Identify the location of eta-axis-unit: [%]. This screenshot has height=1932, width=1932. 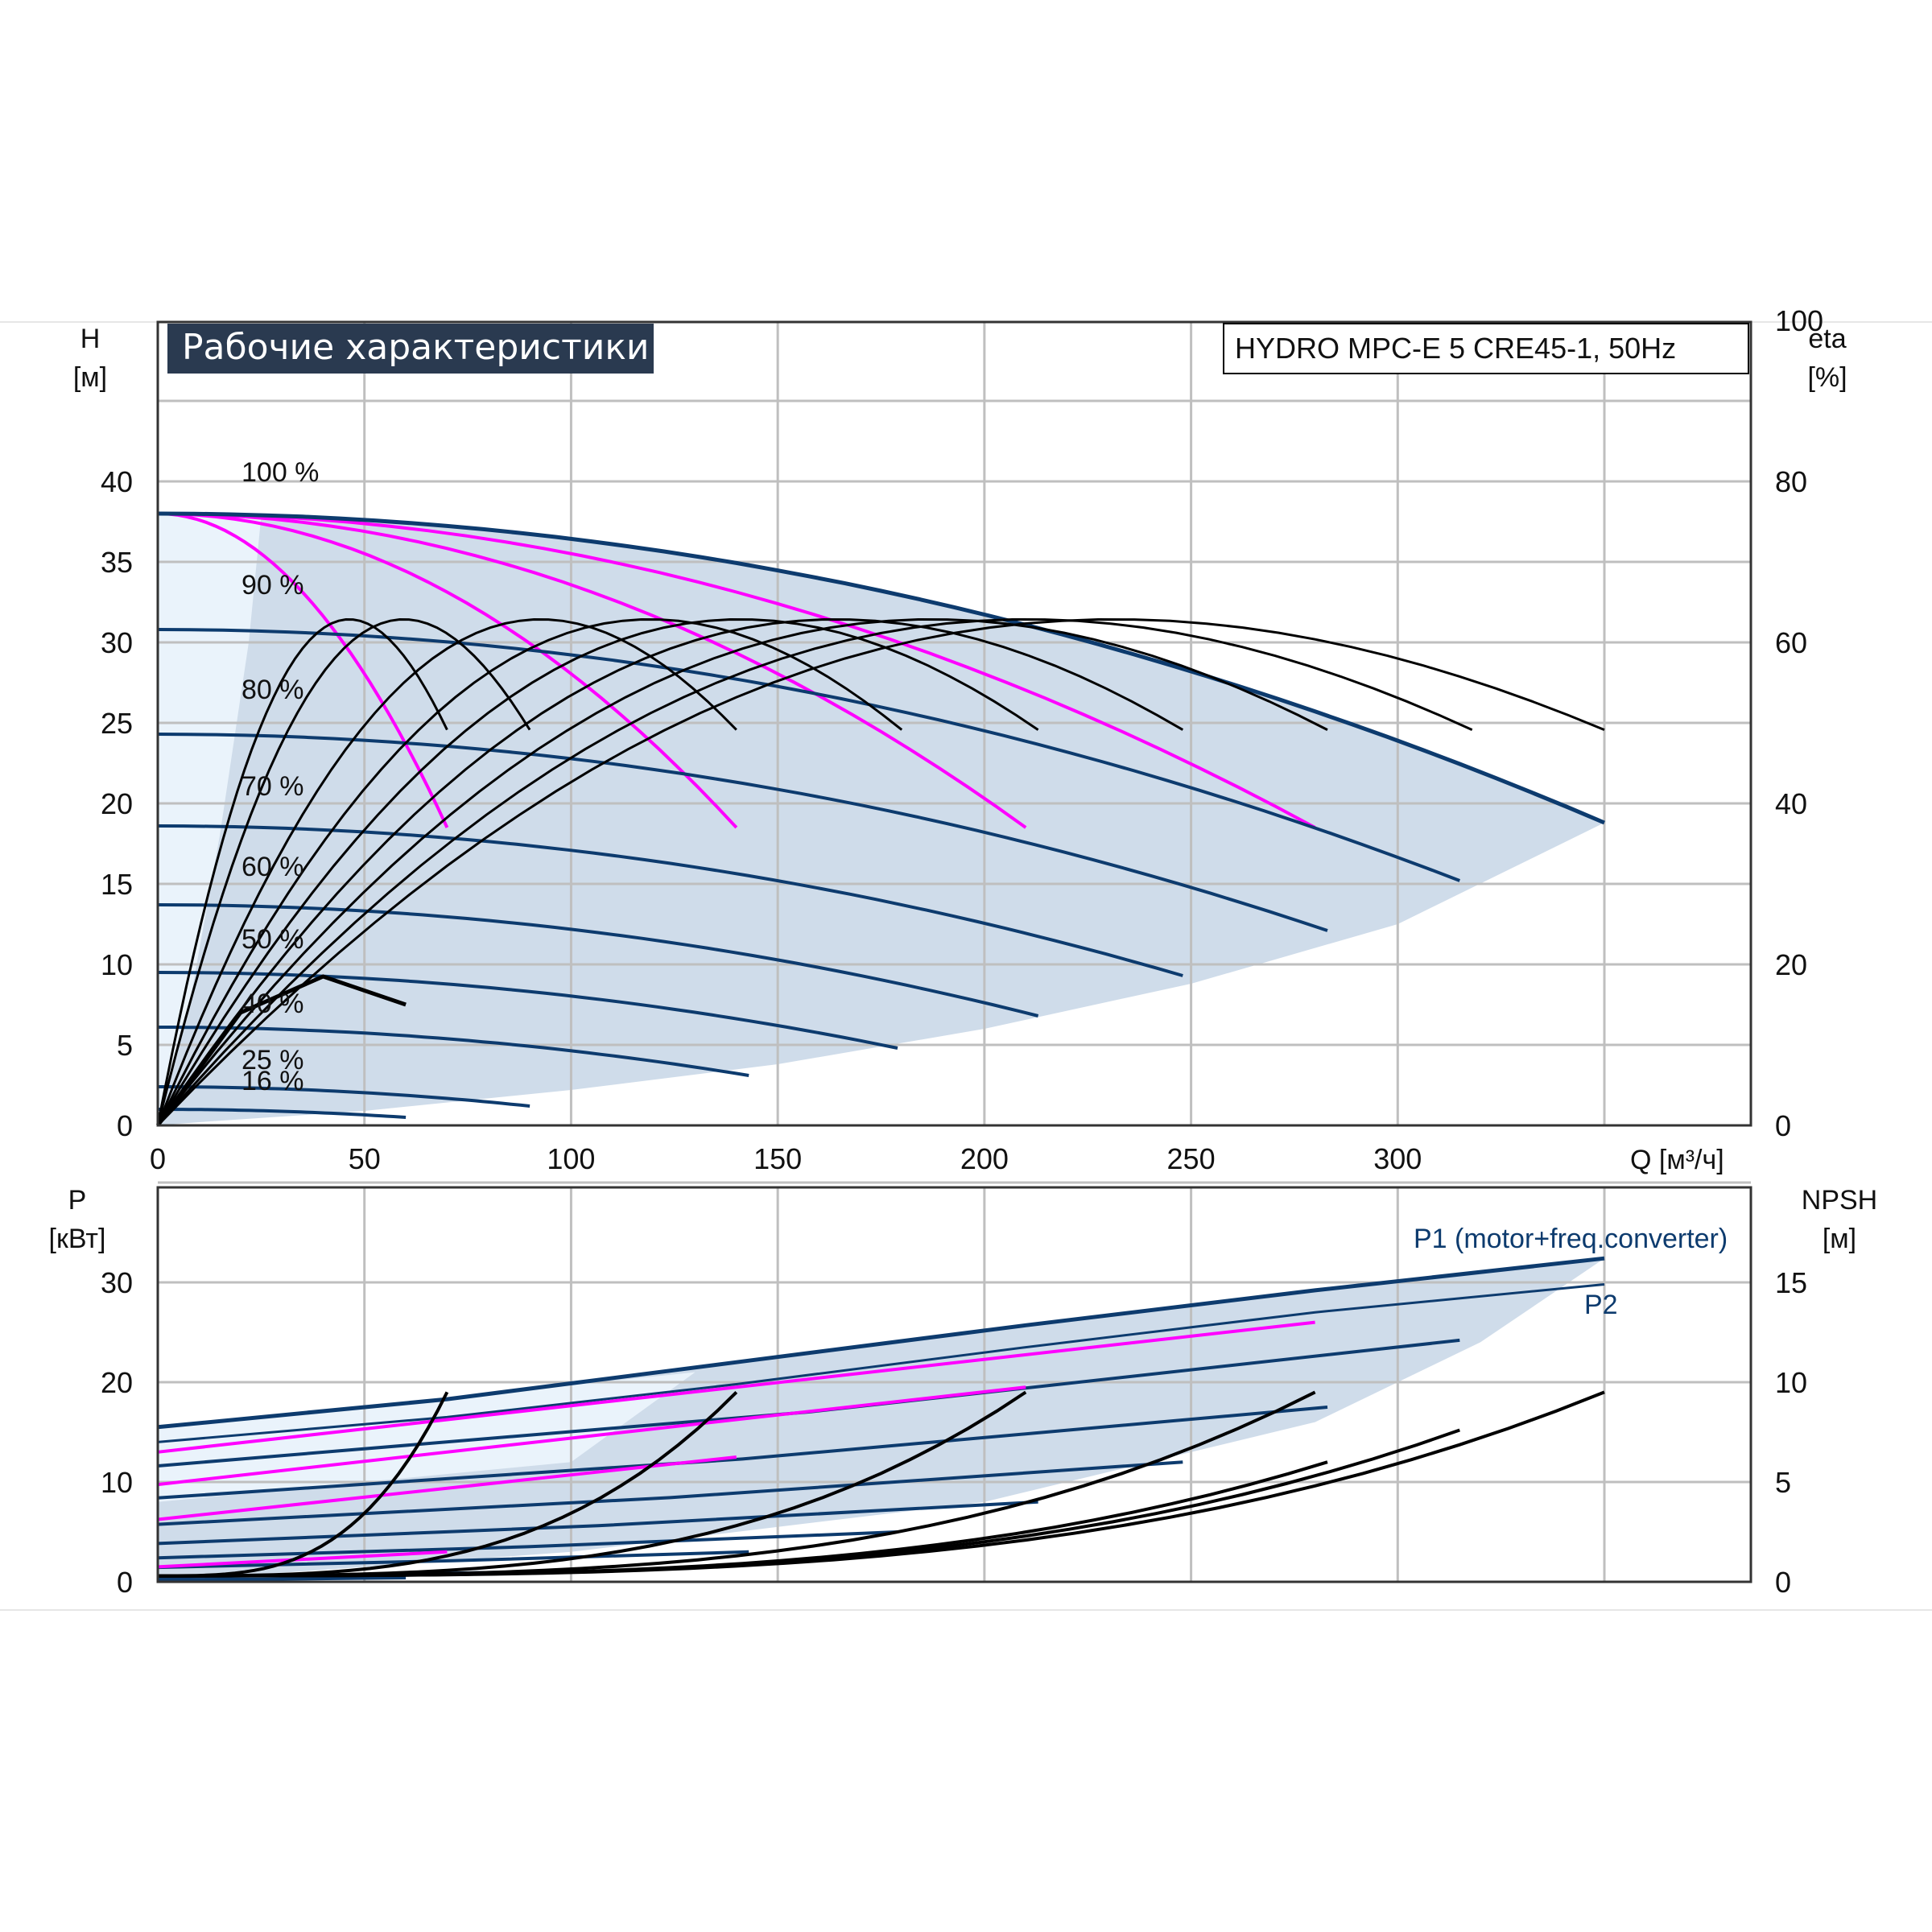
(1827, 377).